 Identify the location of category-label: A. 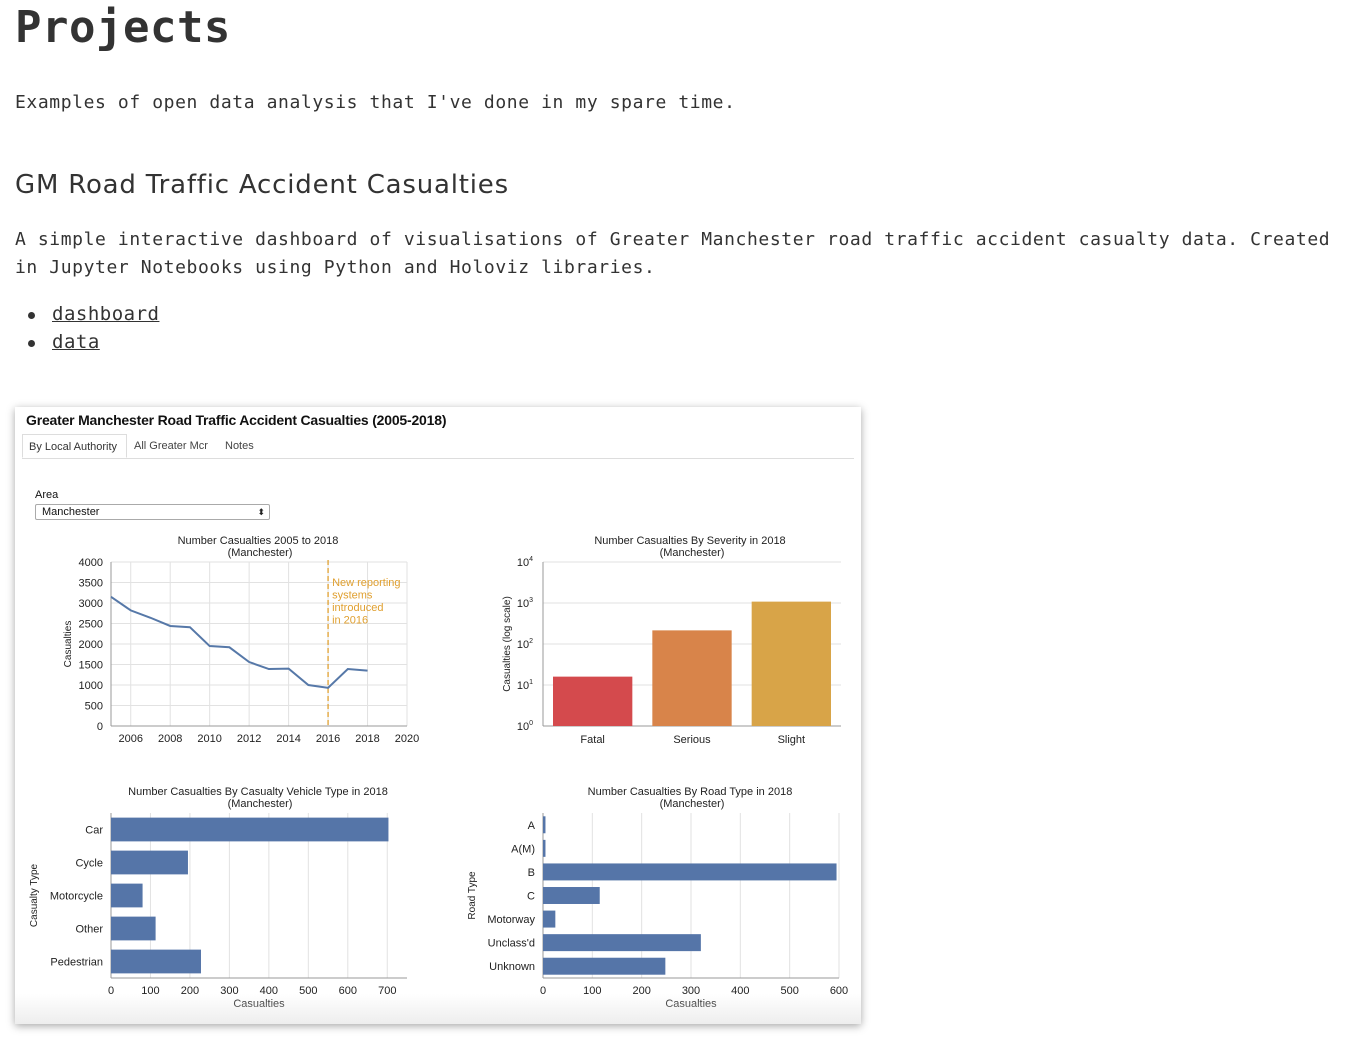
(532, 826).